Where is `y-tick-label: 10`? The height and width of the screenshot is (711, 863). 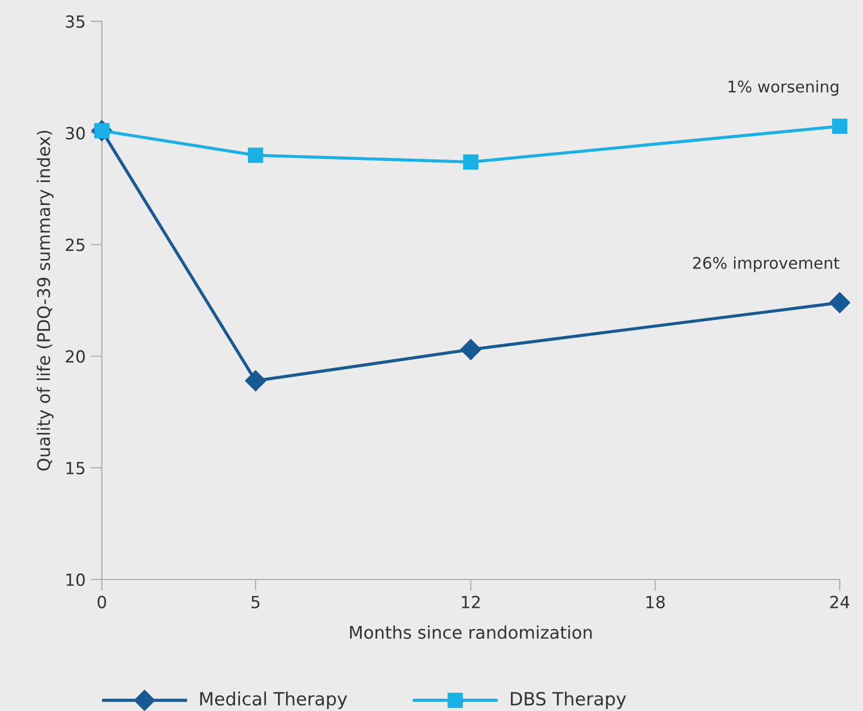 y-tick-label: 10 is located at coordinates (75, 579).